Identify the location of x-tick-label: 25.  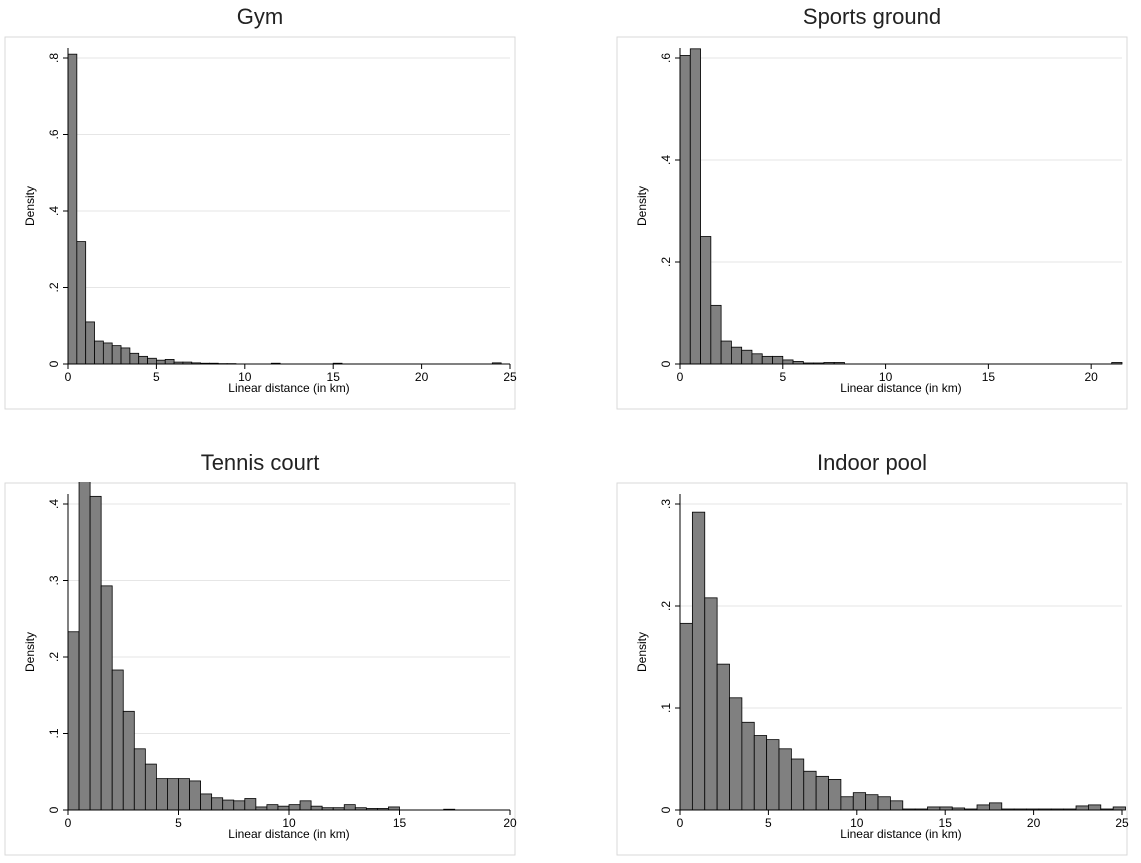
(1122, 823).